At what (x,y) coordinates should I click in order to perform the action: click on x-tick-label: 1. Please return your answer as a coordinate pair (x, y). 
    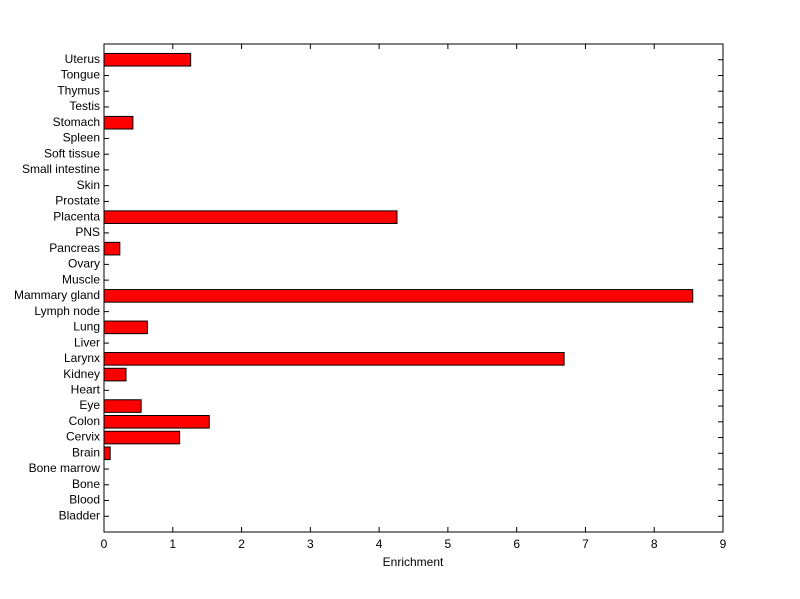
    Looking at the image, I should click on (172, 544).